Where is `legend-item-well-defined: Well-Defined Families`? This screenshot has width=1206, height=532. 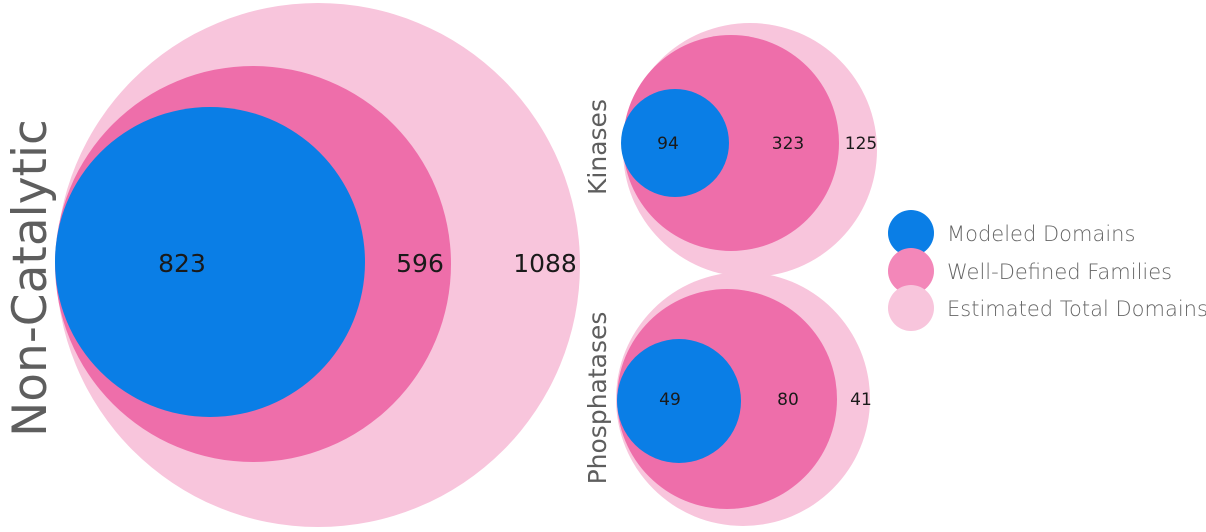 legend-item-well-defined: Well-Defined Families is located at coordinates (1030, 271).